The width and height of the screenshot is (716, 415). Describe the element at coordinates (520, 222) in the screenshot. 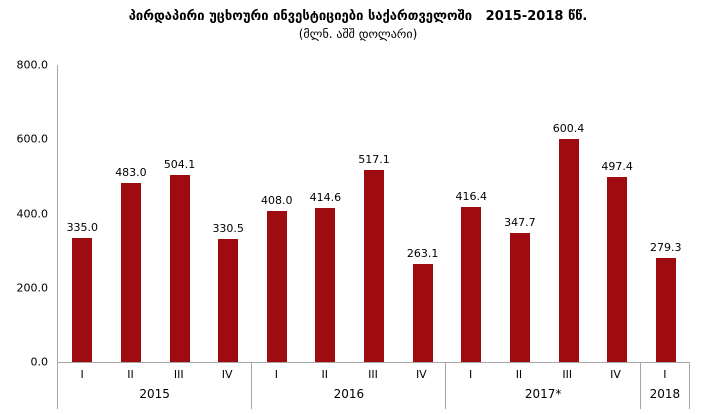

I see `bar-value-label: 347.7` at that location.